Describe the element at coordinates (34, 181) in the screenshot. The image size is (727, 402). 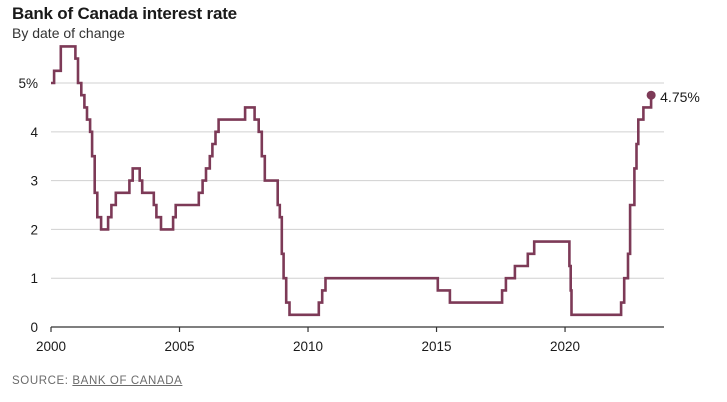
I see `y-tick-label: 3` at that location.